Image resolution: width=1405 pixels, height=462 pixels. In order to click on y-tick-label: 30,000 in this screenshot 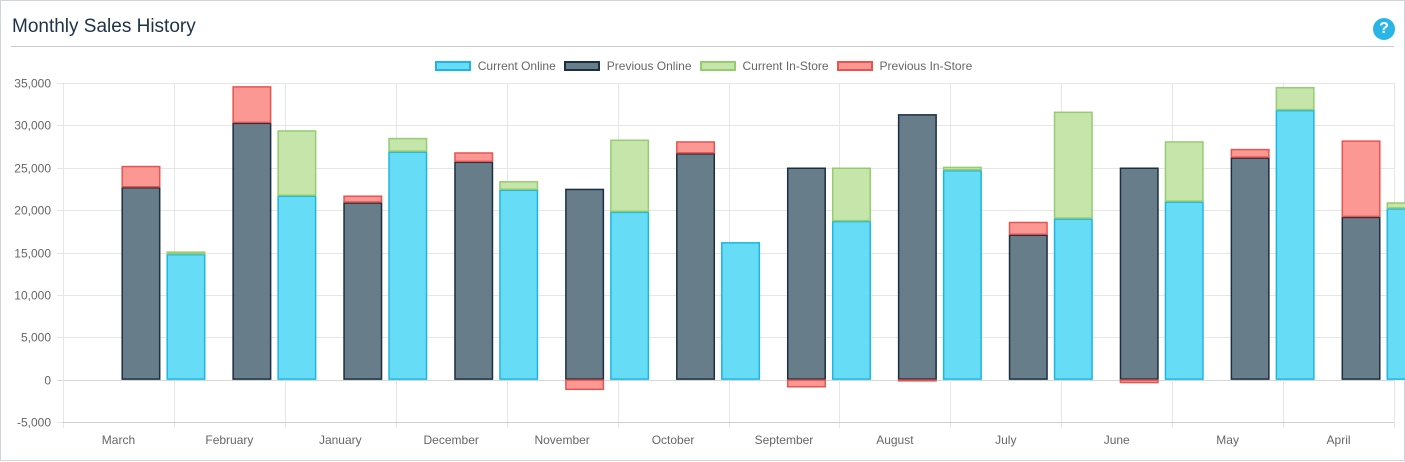, I will do `click(32, 126)`.